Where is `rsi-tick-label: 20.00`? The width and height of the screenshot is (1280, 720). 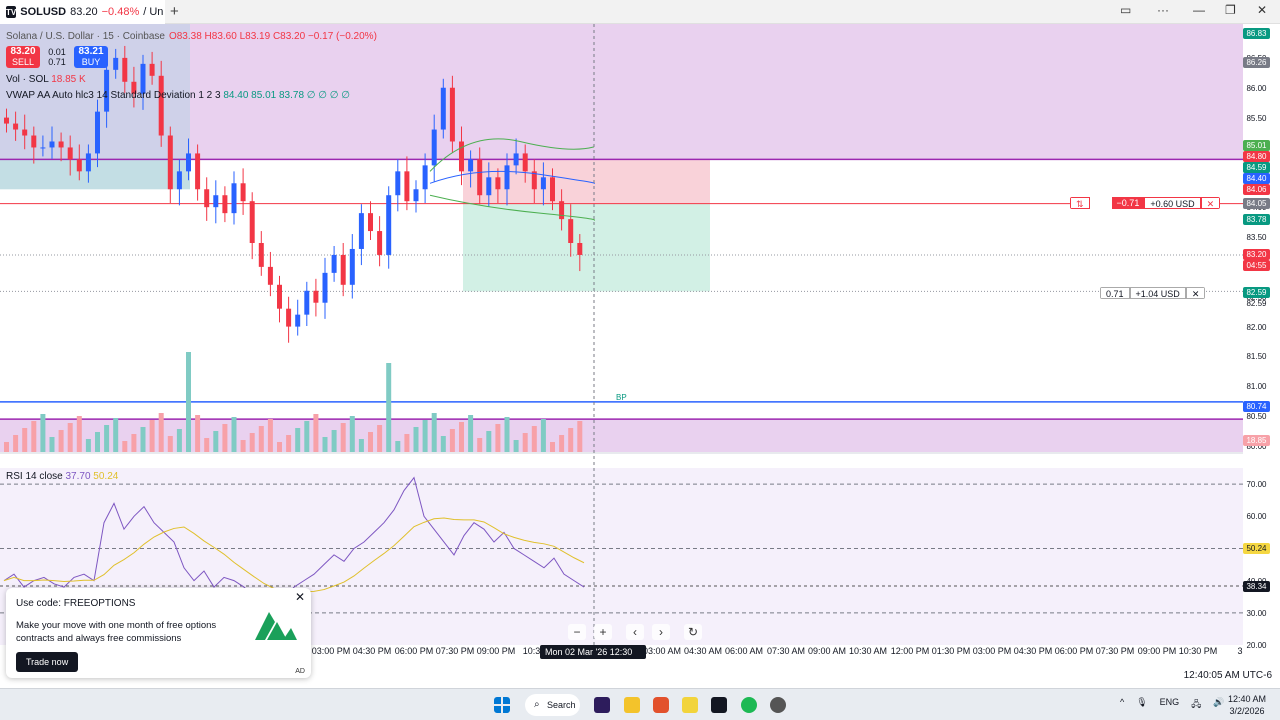
rsi-tick-label: 20.00 is located at coordinates (1256, 645).